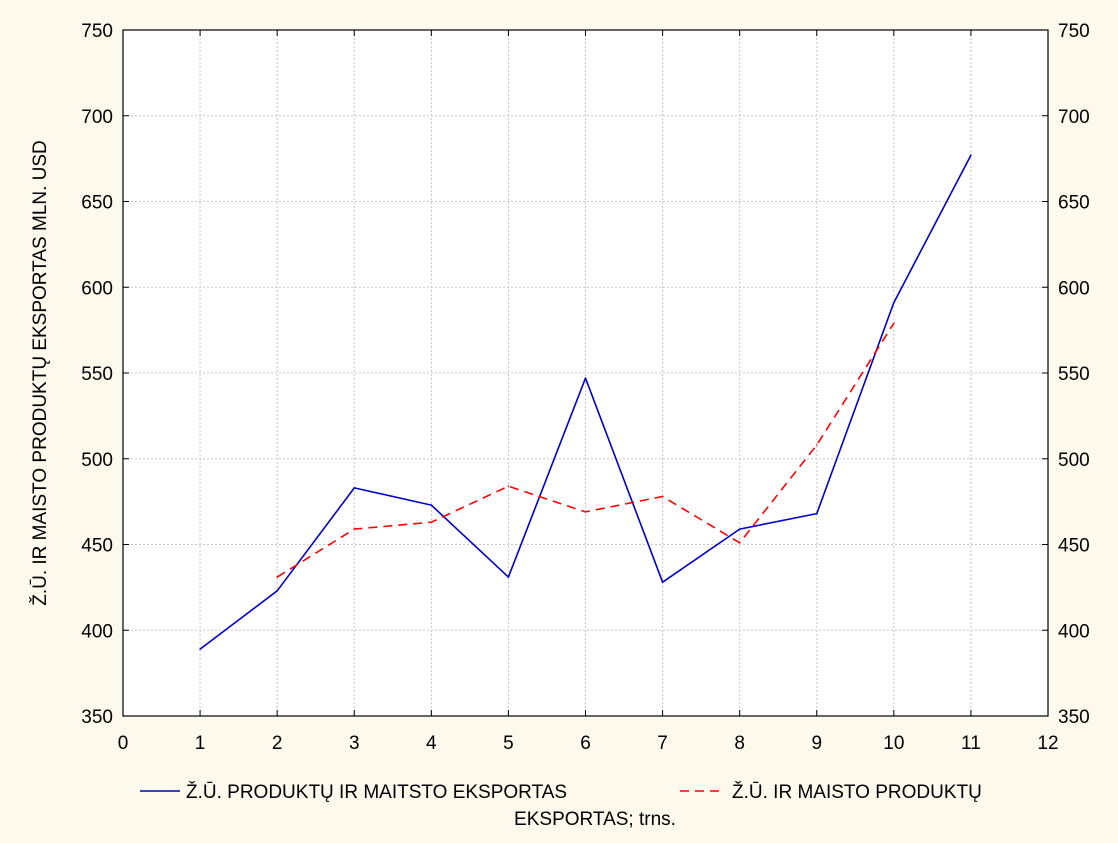 The height and width of the screenshot is (843, 1118). I want to click on y-tick-label-right: 400, so click(1074, 631).